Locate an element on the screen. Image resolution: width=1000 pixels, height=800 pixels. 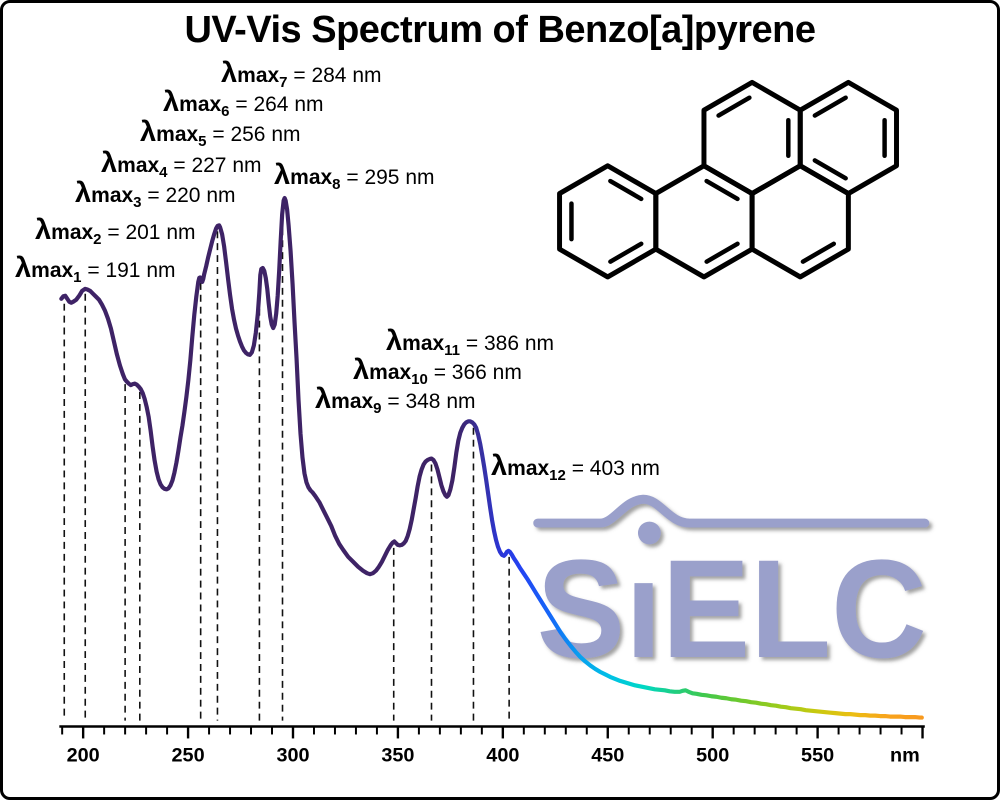
peak-label-10: λmax10 = 366 nm is located at coordinates (437, 371).